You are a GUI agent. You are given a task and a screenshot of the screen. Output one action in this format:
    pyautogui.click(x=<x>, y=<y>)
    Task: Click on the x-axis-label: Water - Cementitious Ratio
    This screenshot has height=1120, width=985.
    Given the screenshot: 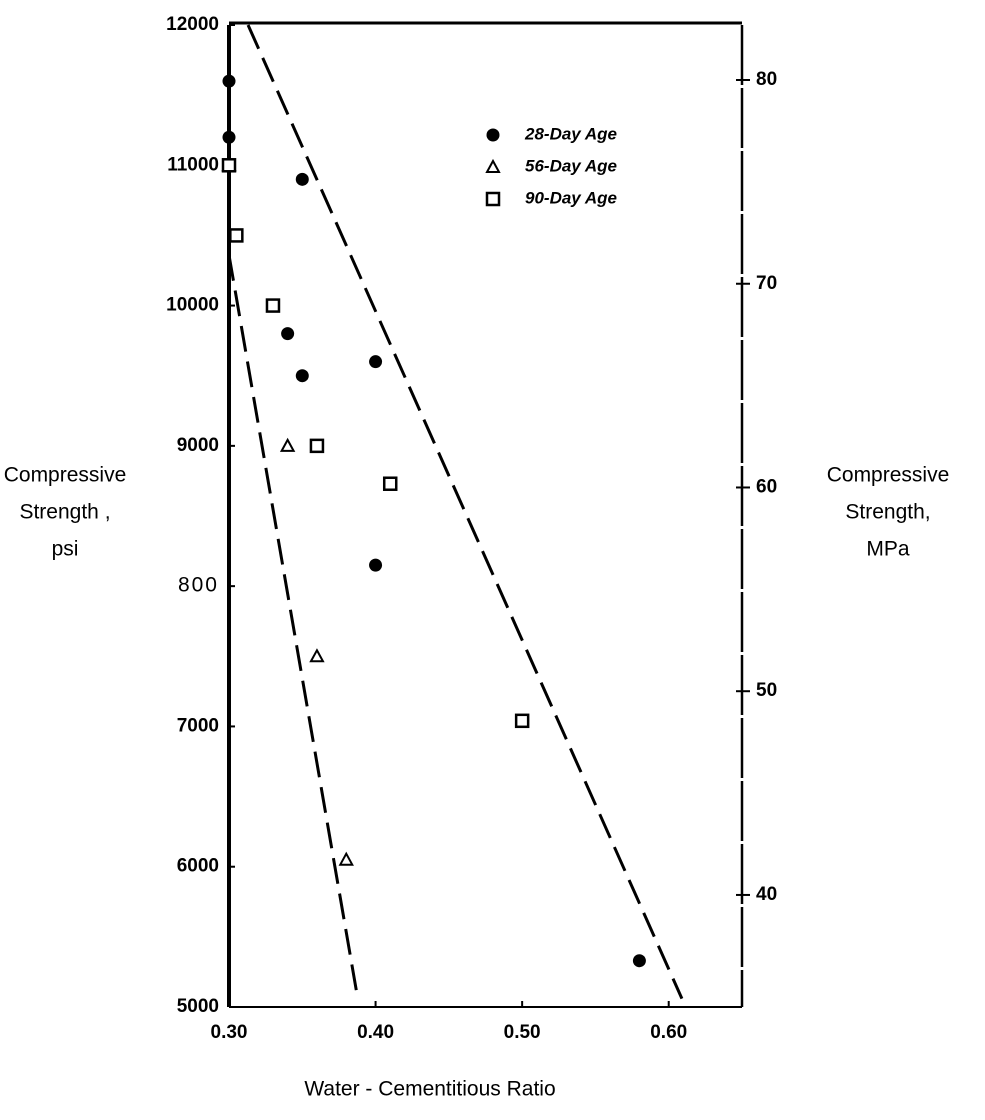 What is the action you would take?
    pyautogui.click(x=429, y=1089)
    